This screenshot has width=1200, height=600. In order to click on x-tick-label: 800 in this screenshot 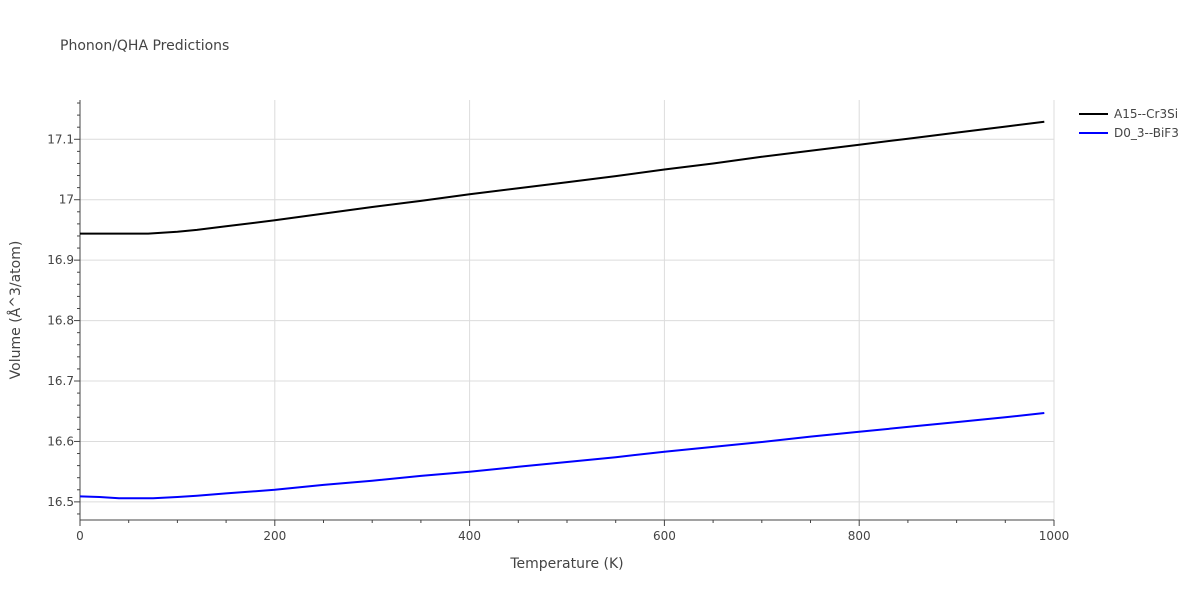, I will do `click(859, 536)`.